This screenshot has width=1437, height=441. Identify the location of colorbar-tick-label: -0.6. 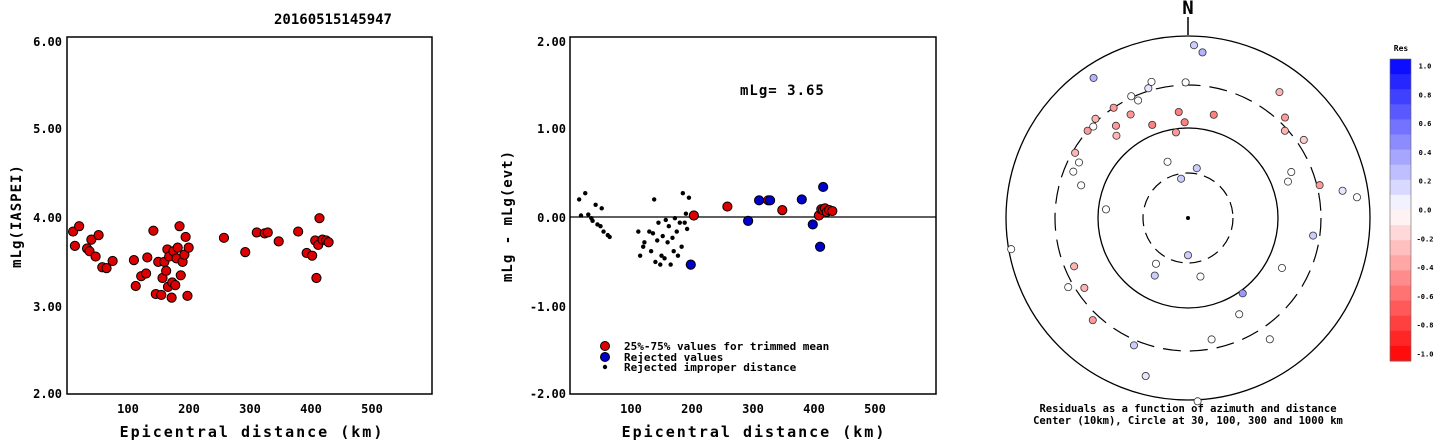
(1425, 297).